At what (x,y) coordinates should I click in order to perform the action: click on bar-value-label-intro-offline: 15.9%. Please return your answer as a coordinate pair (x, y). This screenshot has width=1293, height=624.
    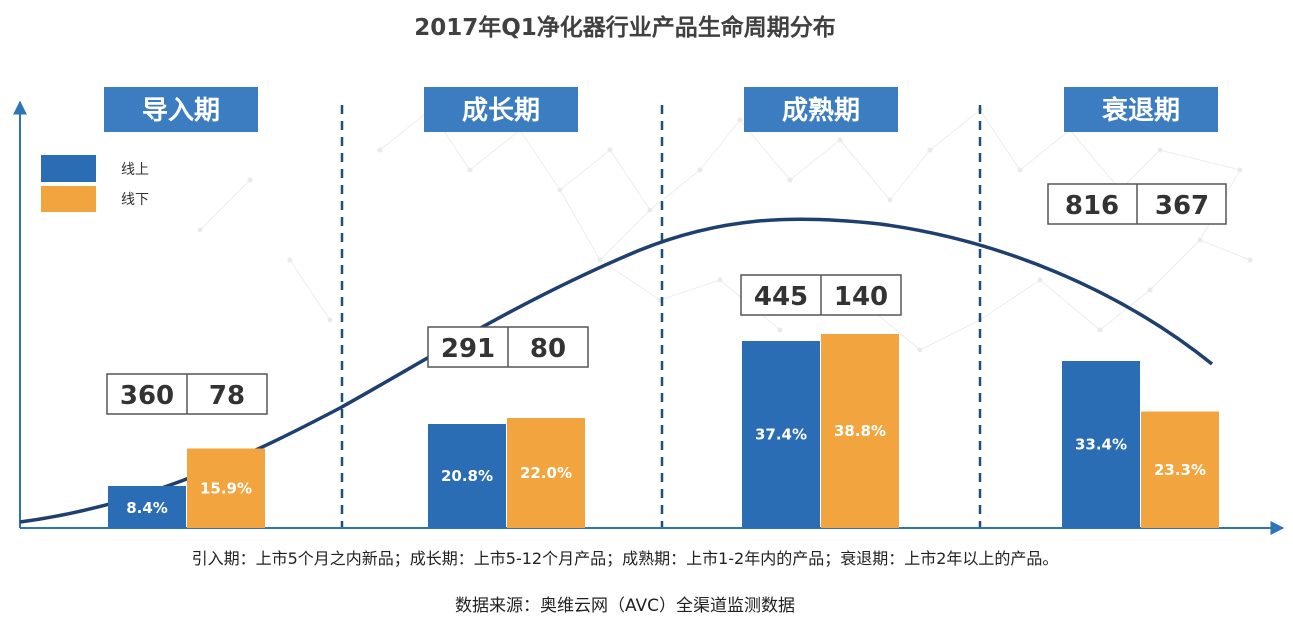
    Looking at the image, I should click on (226, 488).